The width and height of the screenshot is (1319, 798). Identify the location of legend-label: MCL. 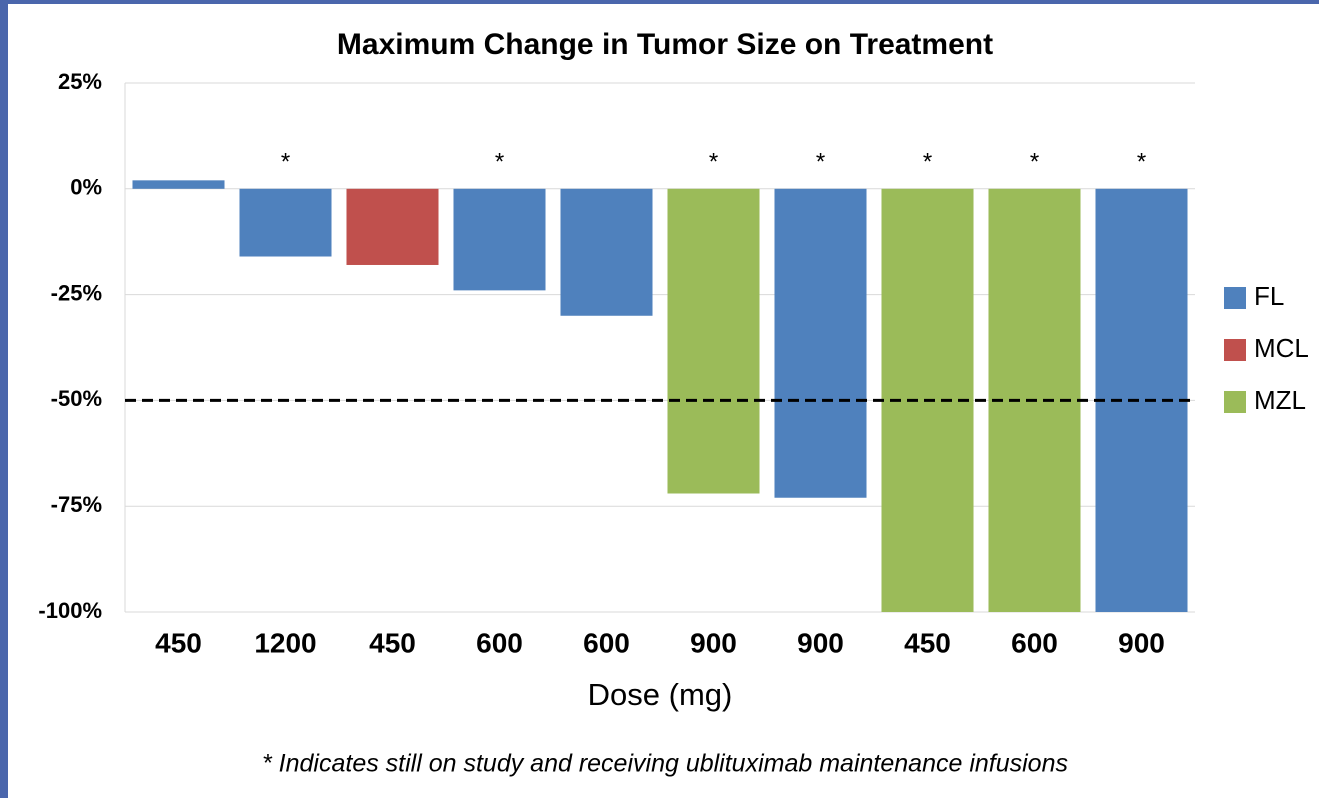
(1281, 348).